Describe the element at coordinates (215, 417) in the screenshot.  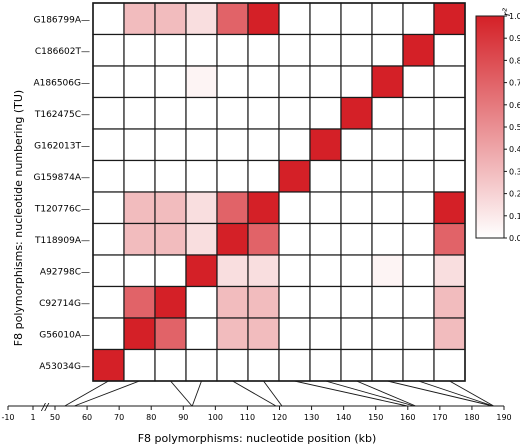
I see `axis-tick-label: 100` at that location.